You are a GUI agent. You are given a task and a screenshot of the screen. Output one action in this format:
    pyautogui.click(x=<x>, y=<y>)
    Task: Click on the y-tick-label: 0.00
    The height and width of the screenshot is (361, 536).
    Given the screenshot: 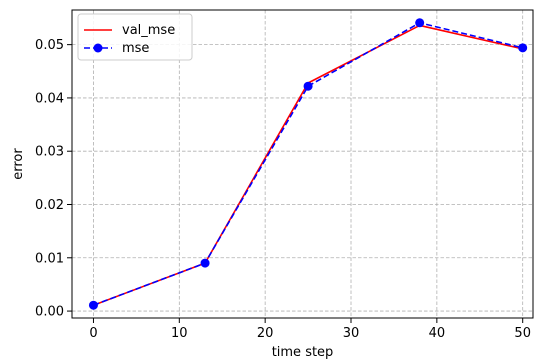 What is the action you would take?
    pyautogui.click(x=49, y=312)
    